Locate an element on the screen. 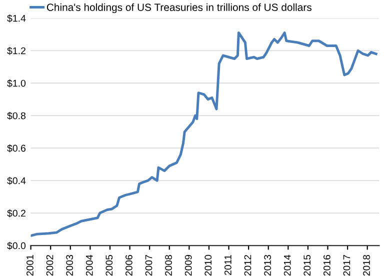 This screenshot has height=279, width=385. x-tick-label: 2016 is located at coordinates (326, 265).